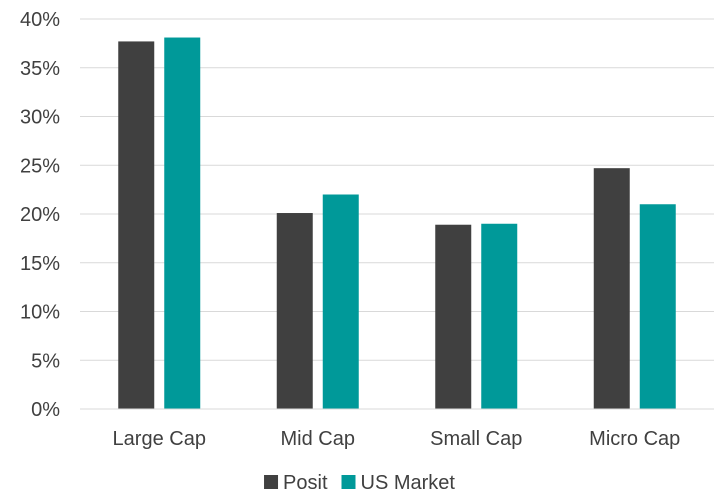  Describe the element at coordinates (40, 118) in the screenshot. I see `y-tick-label: 30%` at that location.